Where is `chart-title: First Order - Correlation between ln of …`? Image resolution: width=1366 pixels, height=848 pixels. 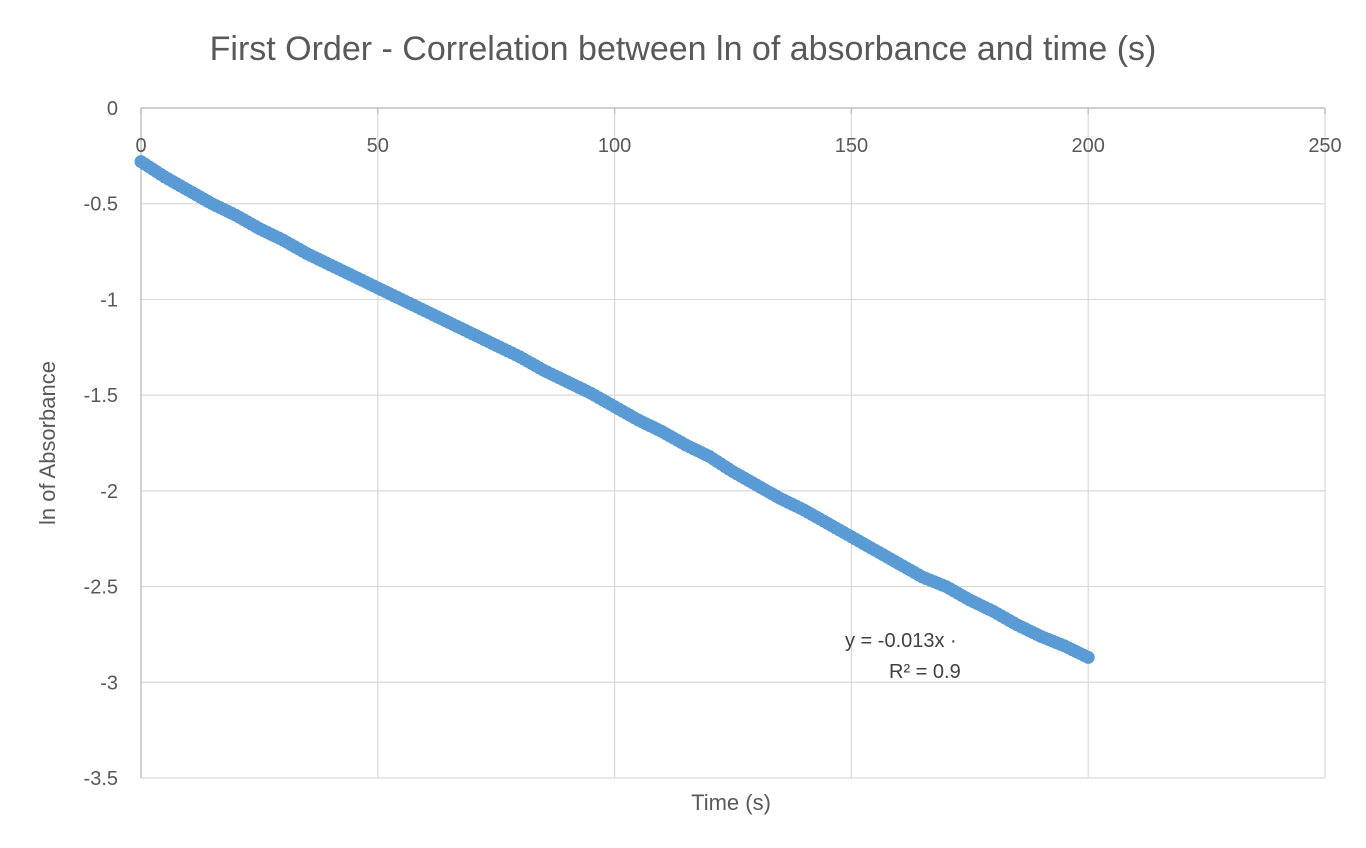 chart-title: First Order - Correlation between ln of … is located at coordinates (683, 49).